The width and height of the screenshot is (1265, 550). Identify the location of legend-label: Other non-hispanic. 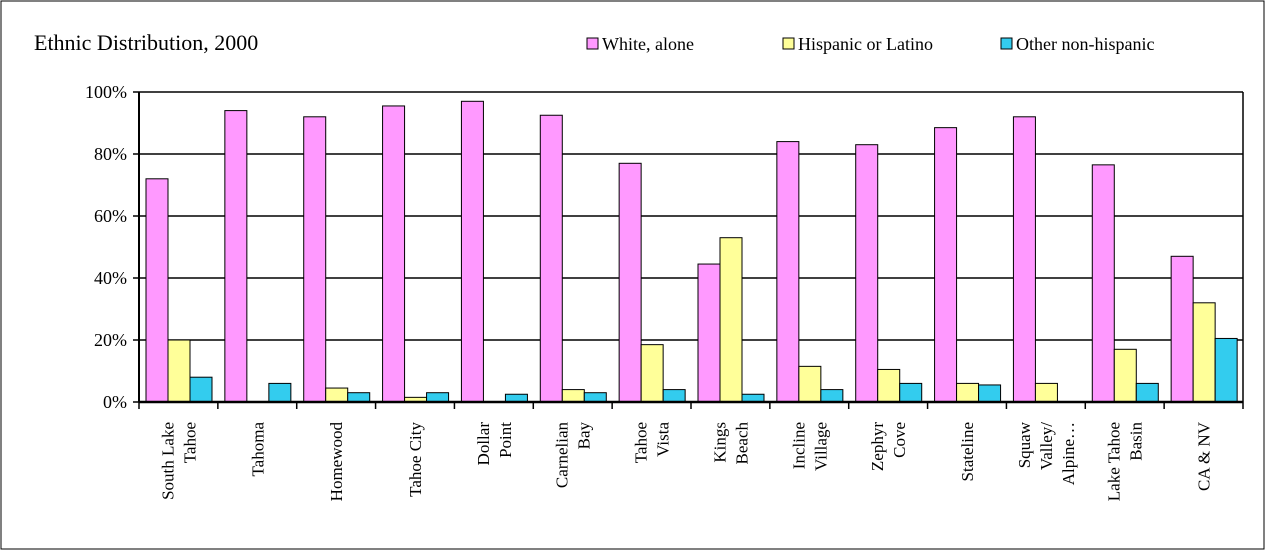
(1085, 44).